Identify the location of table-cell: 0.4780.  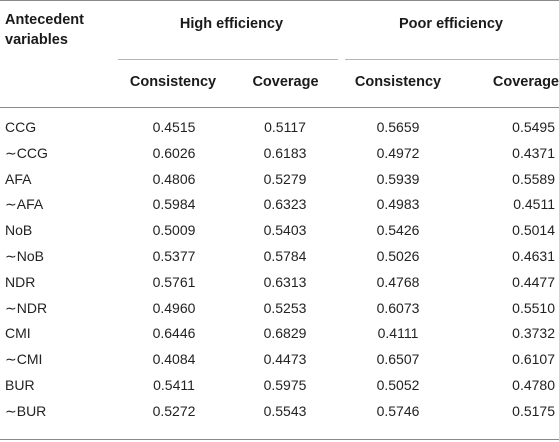
(533, 385).